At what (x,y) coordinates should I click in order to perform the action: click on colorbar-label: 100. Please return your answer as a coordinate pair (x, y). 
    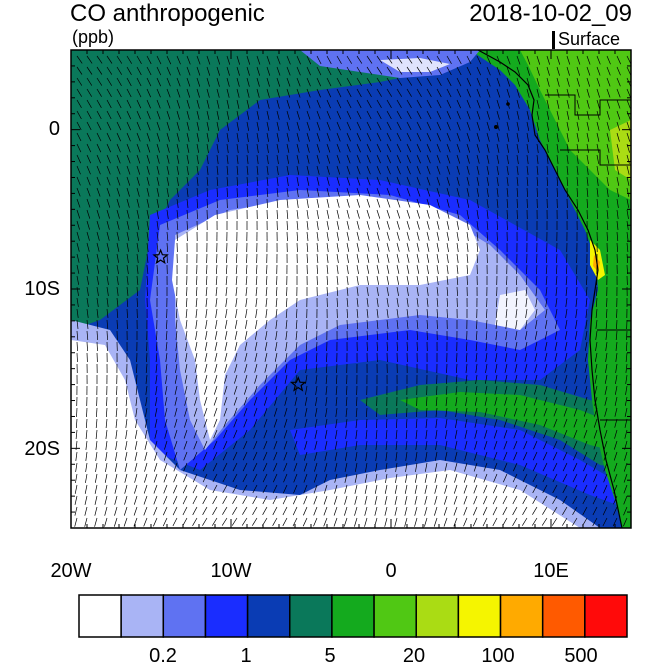
    Looking at the image, I should click on (498, 656).